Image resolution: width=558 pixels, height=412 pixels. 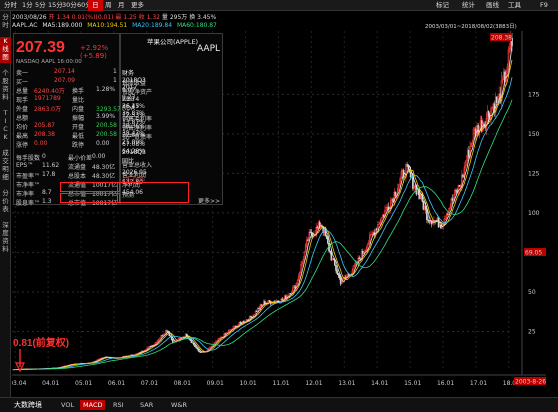 What do you see at coordinates (10, 4) in the screenshot?
I see `period-tab: 分时` at bounding box center [10, 4].